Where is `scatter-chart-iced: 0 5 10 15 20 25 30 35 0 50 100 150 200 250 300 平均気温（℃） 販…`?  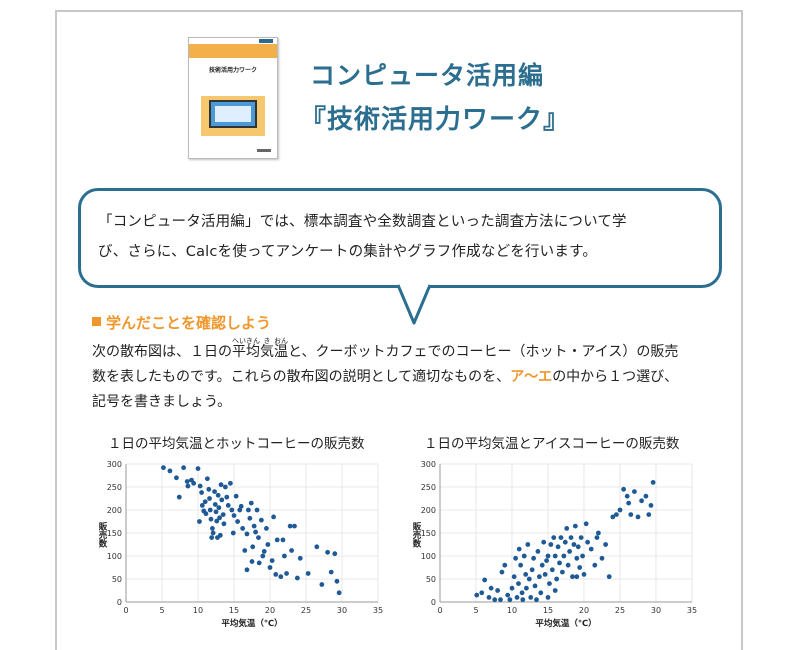 scatter-chart-iced: 0 5 10 15 20 25 30 35 0 50 100 150 200 250 300 平均気温（℃） 販… is located at coordinates (554, 544).